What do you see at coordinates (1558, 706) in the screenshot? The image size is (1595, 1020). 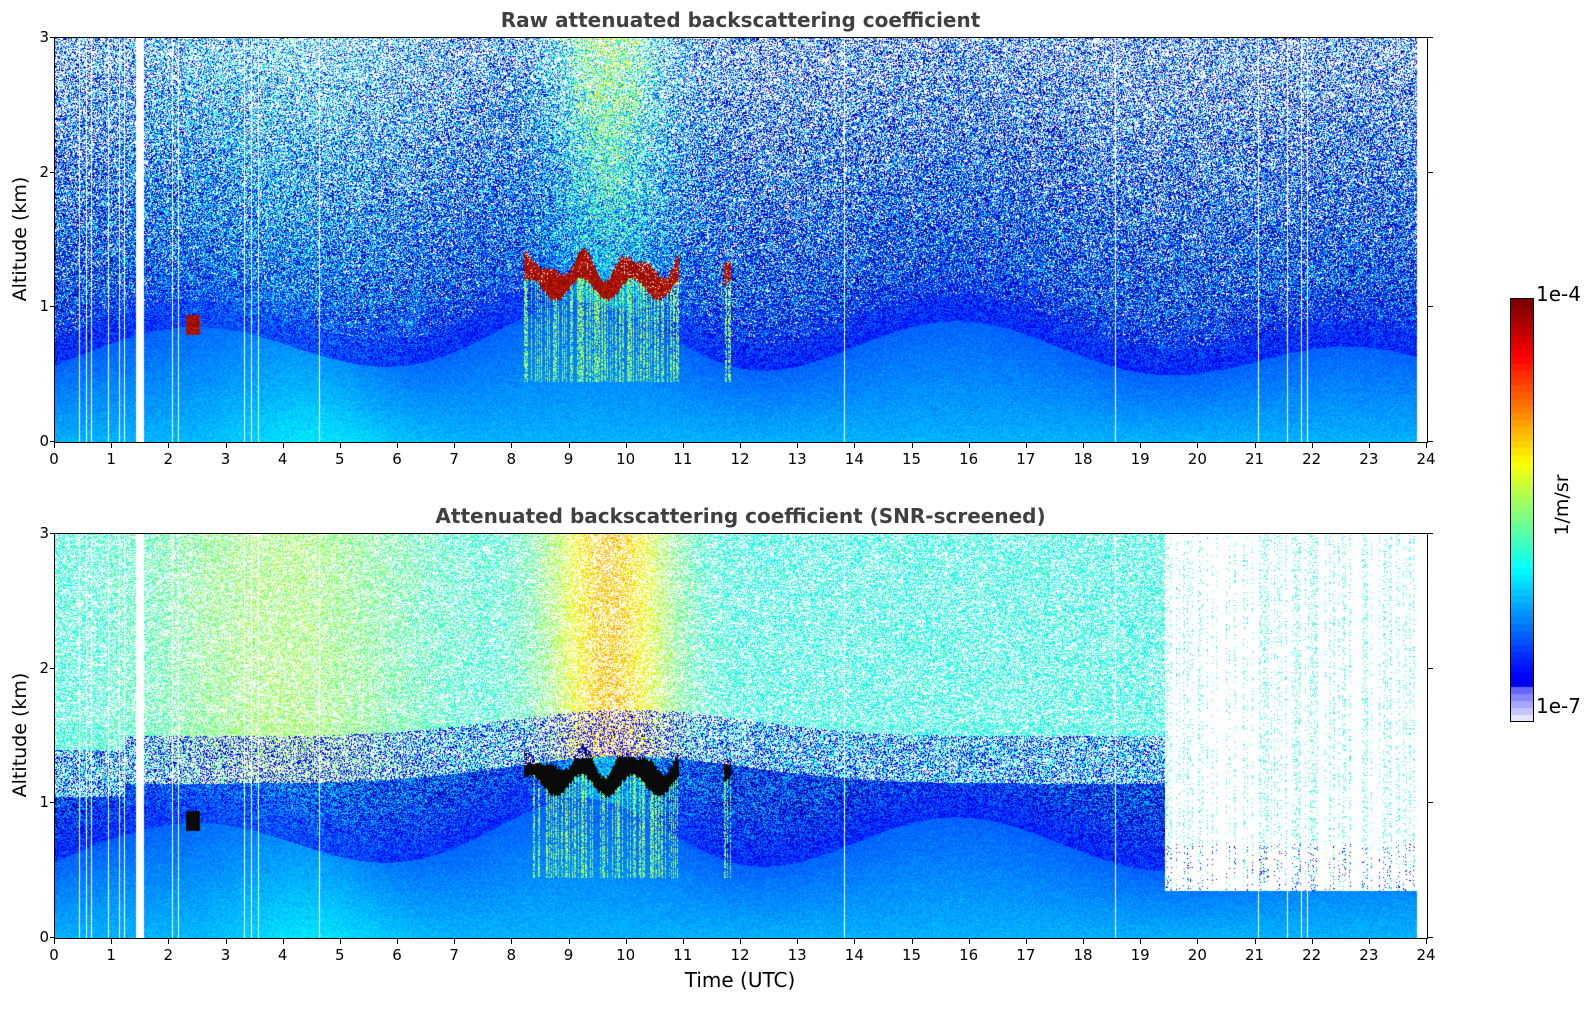 I see `colorbar-min-label: 1e-7` at bounding box center [1558, 706].